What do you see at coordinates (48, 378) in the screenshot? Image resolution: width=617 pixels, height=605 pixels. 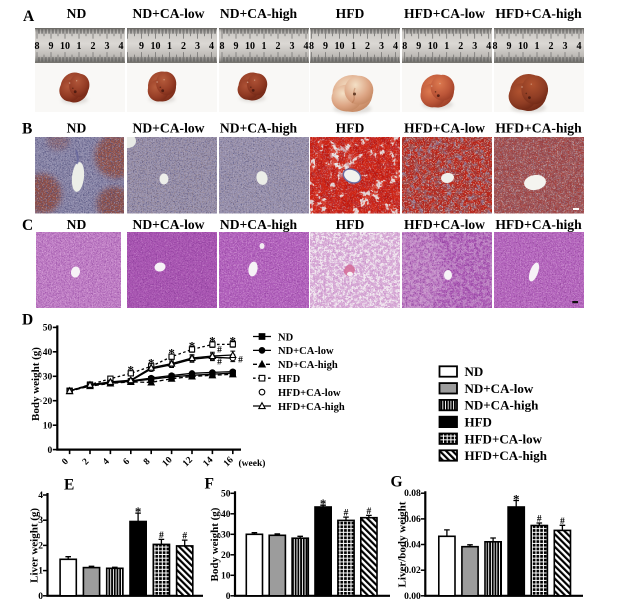 I see `svg-text: 30` at bounding box center [48, 378].